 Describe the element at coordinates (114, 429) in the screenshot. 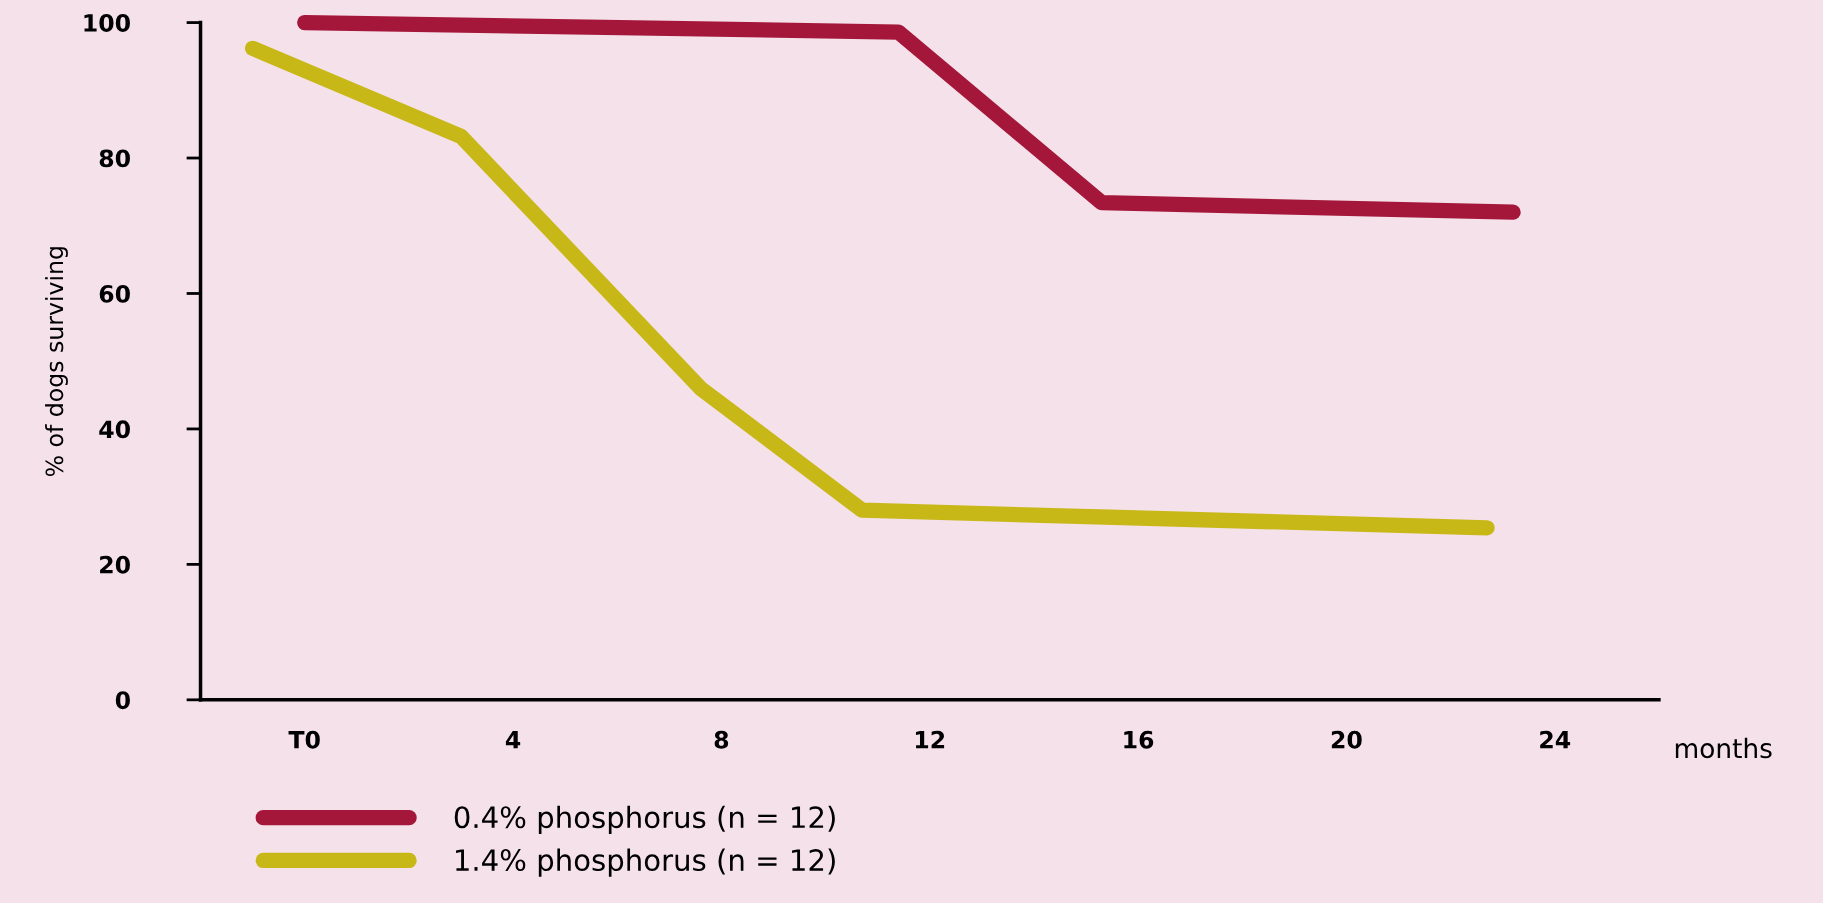

I see `y-tick-label: 40` at that location.